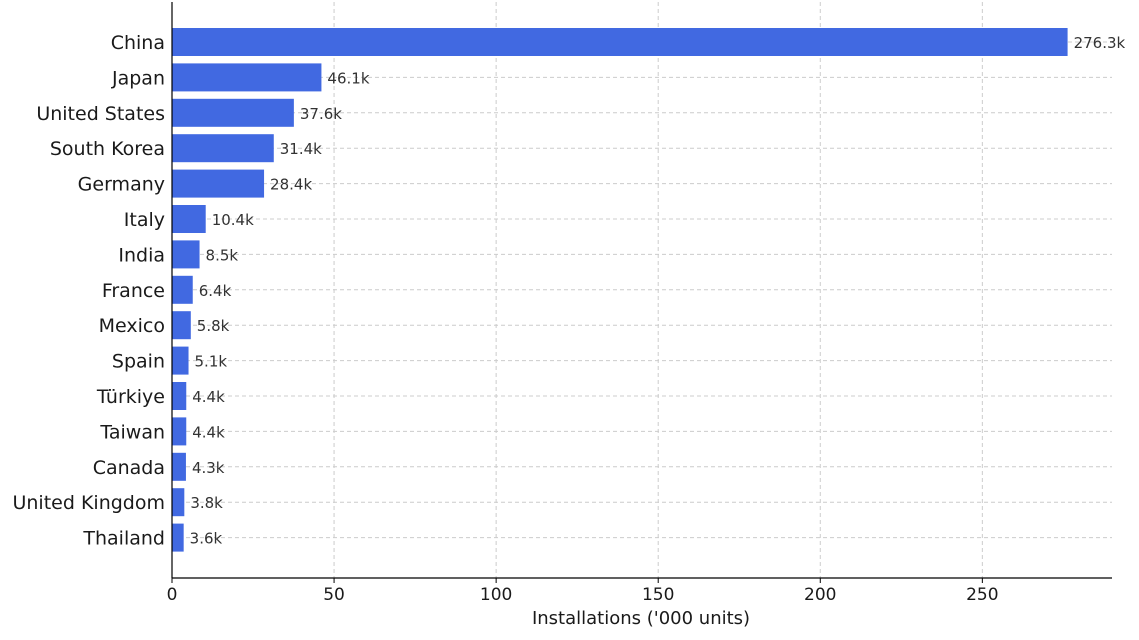  What do you see at coordinates (133, 291) in the screenshot?
I see `category-label: France` at bounding box center [133, 291].